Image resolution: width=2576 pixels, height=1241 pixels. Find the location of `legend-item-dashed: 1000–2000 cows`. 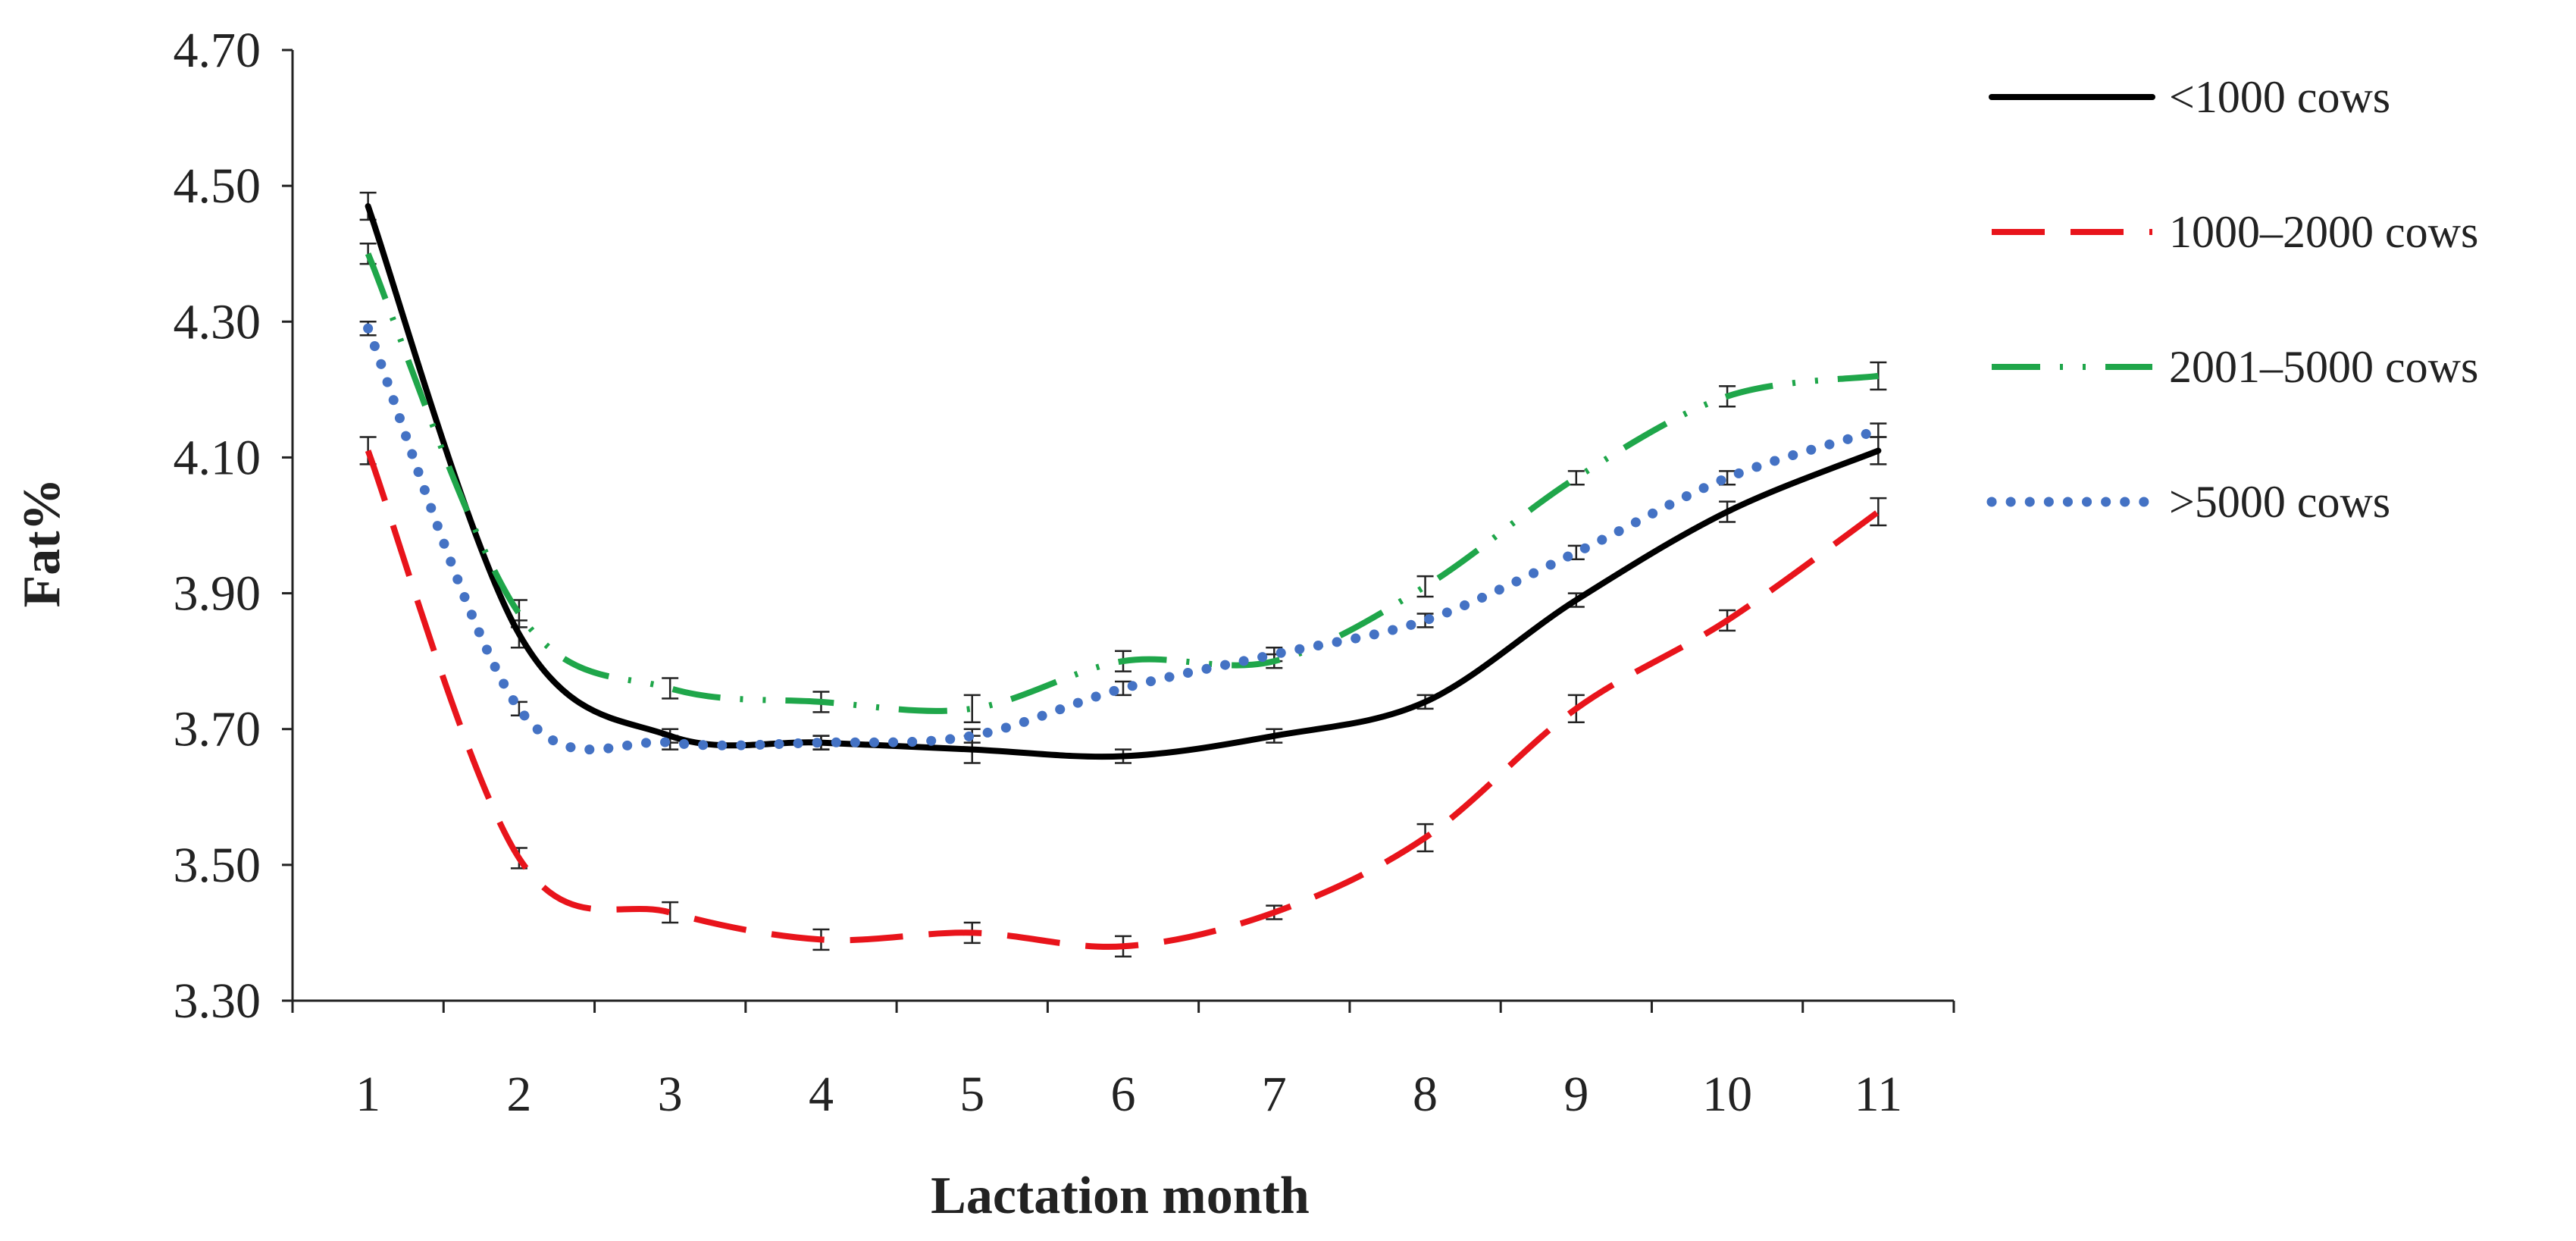

legend-item-dashed: 1000–2000 cows is located at coordinates (2235, 232).